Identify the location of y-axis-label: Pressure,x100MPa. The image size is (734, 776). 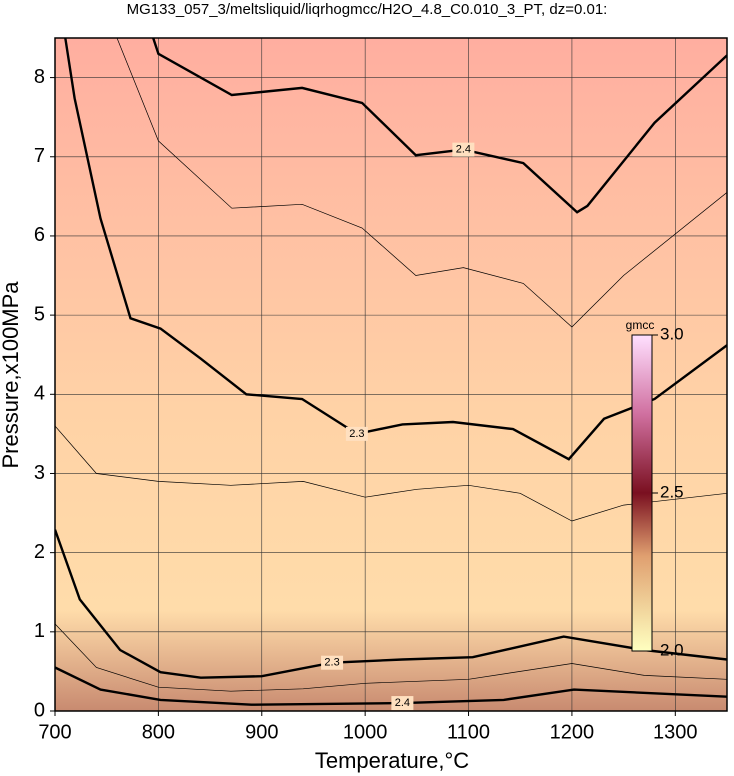
(11, 375).